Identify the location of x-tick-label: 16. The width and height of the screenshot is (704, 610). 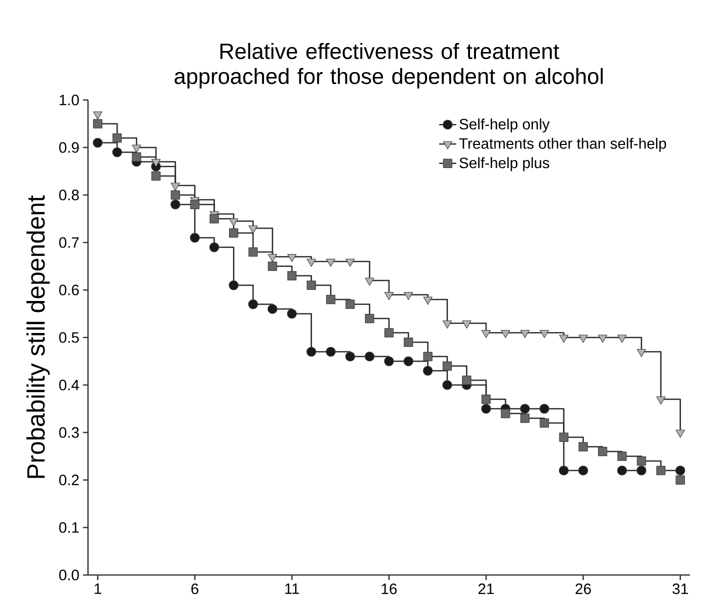
(389, 589).